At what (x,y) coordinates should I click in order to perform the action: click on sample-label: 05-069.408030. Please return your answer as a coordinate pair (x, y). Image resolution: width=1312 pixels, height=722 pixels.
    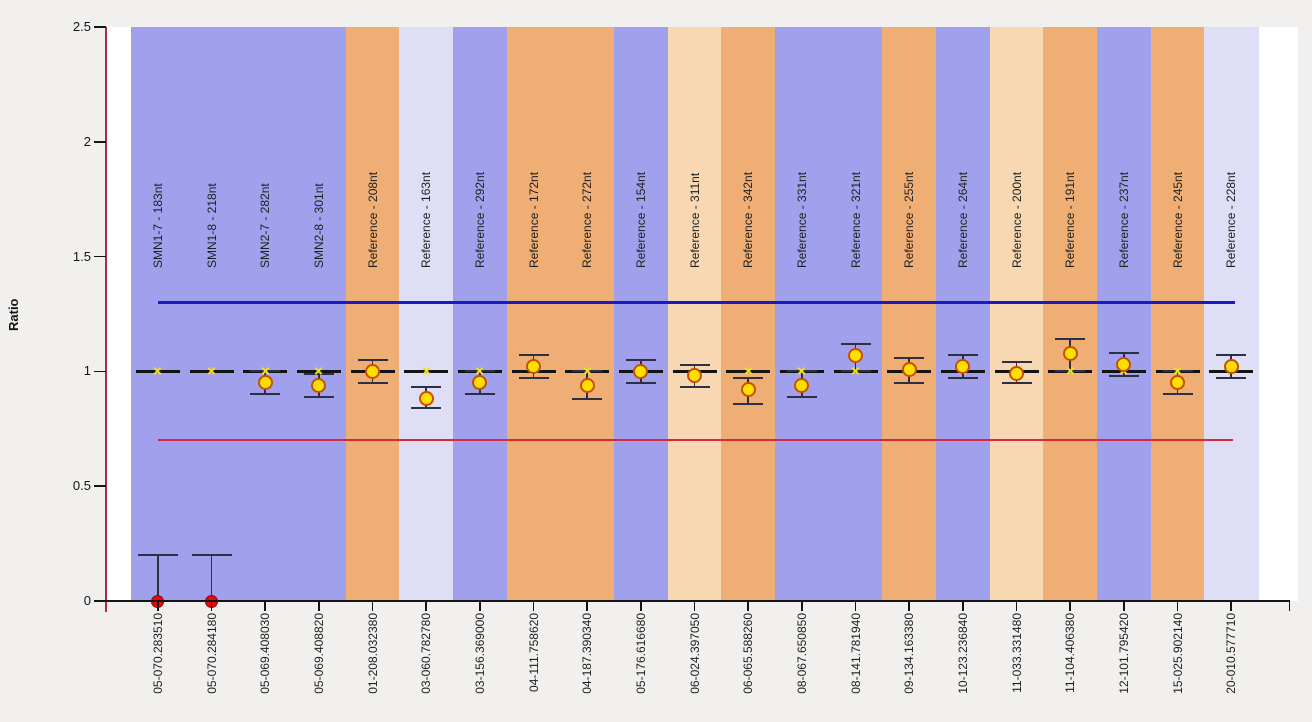
    Looking at the image, I should click on (265, 653).